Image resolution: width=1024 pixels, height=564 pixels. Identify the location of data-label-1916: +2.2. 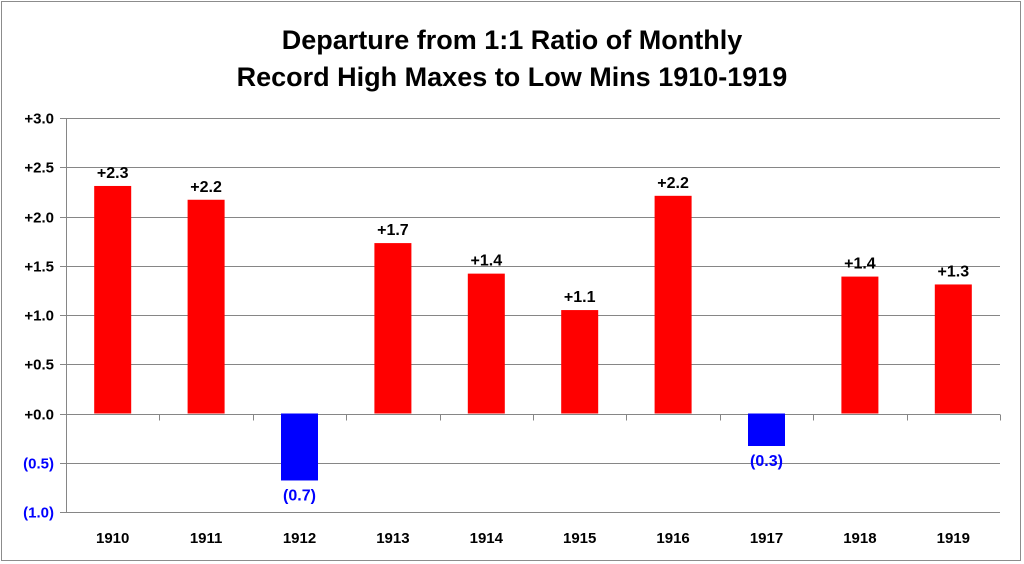
(673, 183).